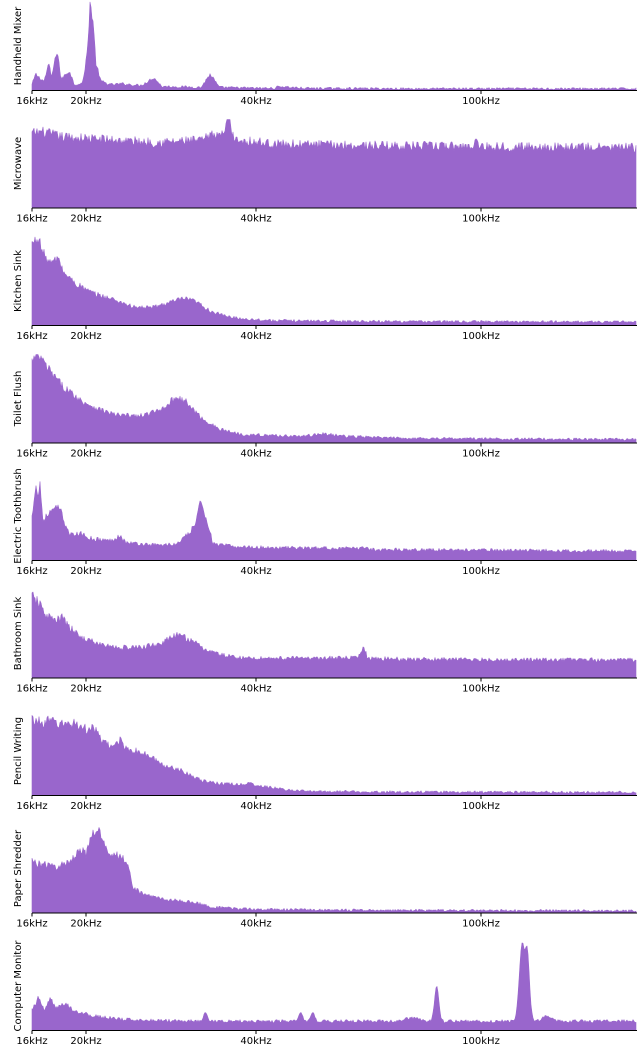 This screenshot has height=1046, width=637. What do you see at coordinates (18, 515) in the screenshot?
I see `panel-ylabel: Electric Toothbrush` at bounding box center [18, 515].